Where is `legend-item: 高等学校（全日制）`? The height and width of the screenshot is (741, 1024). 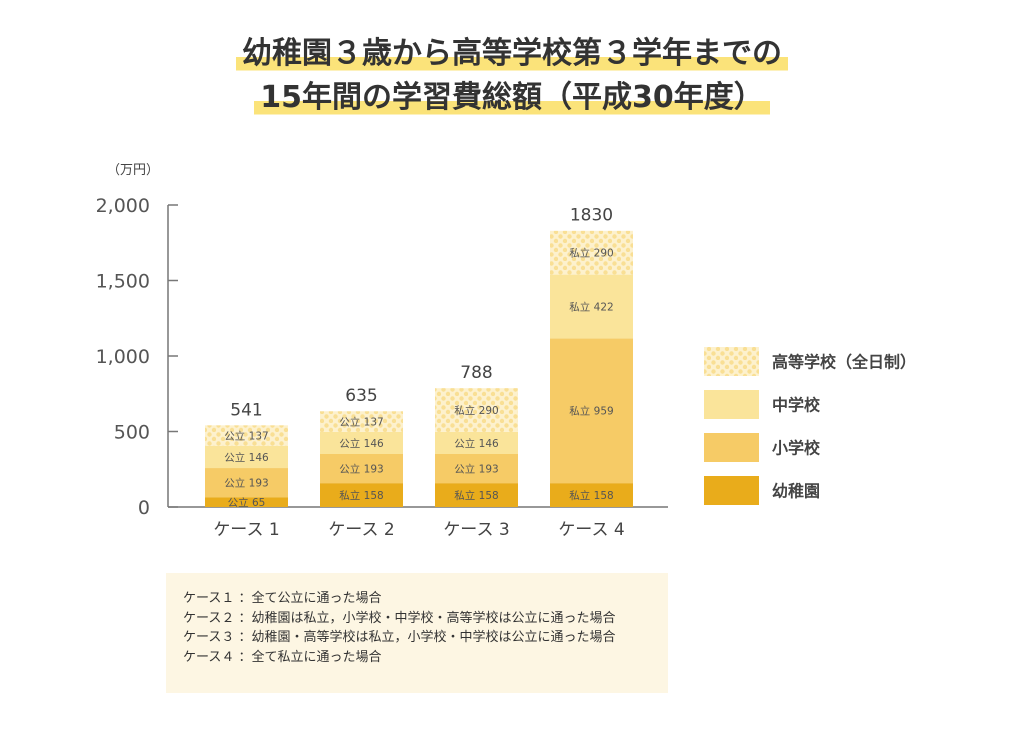 legend-item: 高等学校（全日制） is located at coordinates (810, 361).